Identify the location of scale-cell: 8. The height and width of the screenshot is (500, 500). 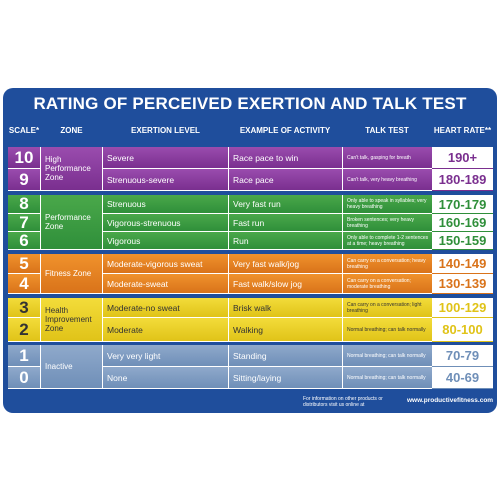
(24, 204).